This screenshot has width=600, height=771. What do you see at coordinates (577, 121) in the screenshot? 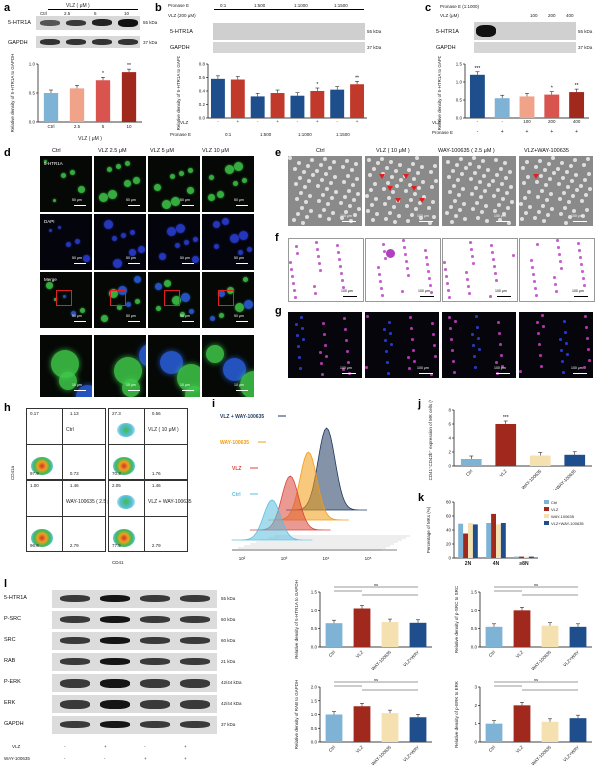
I see `vlz-value: 400` at bounding box center [577, 121].